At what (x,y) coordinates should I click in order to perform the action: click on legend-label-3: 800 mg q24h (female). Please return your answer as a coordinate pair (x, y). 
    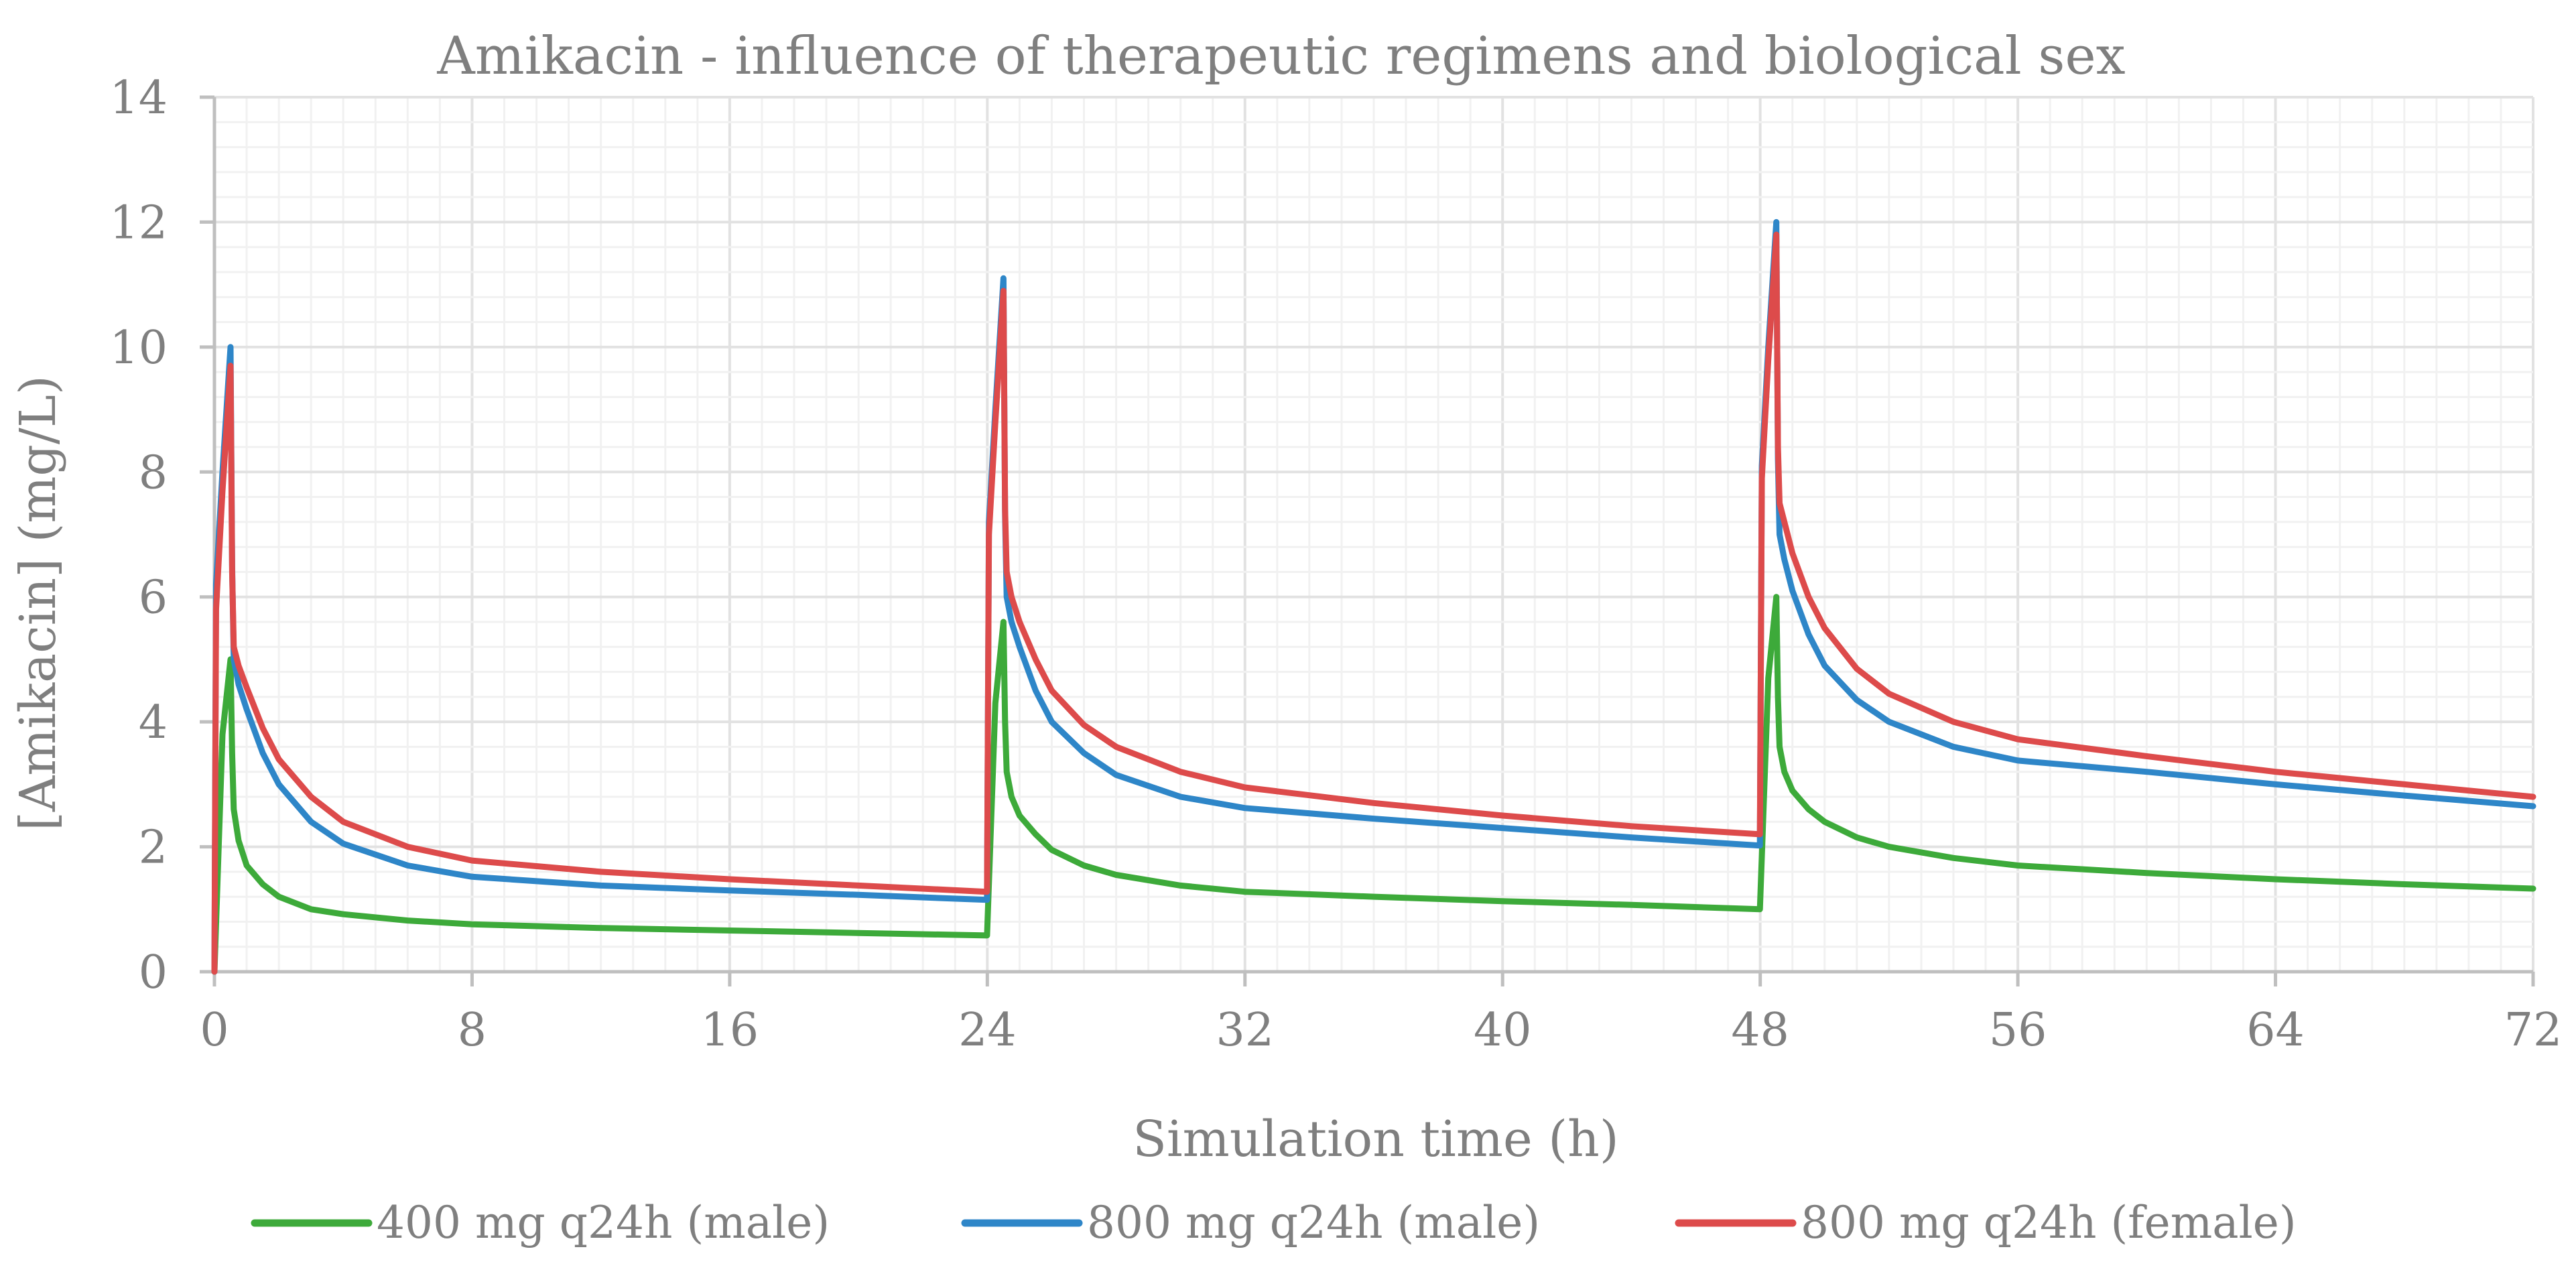
    Looking at the image, I should click on (2049, 1222).